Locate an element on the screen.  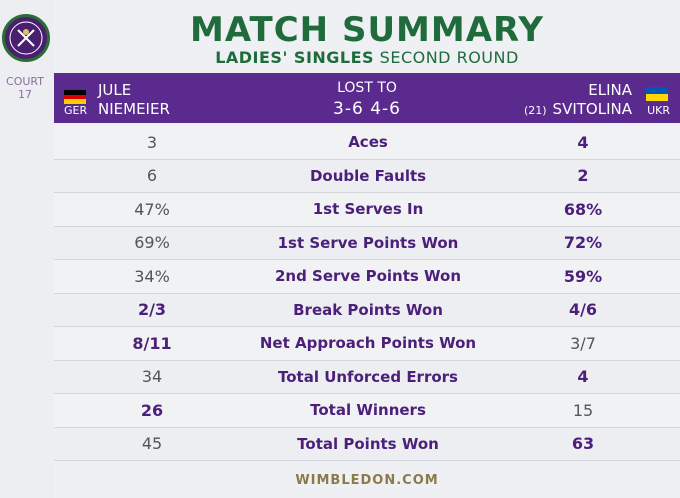
wimbledon-logo-icon is located at coordinates (26, 38).